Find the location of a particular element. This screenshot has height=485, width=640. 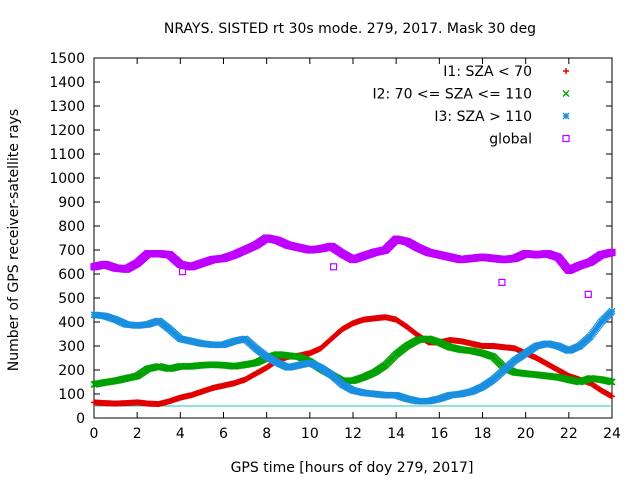

data-point-global is located at coordinates (612, 252).